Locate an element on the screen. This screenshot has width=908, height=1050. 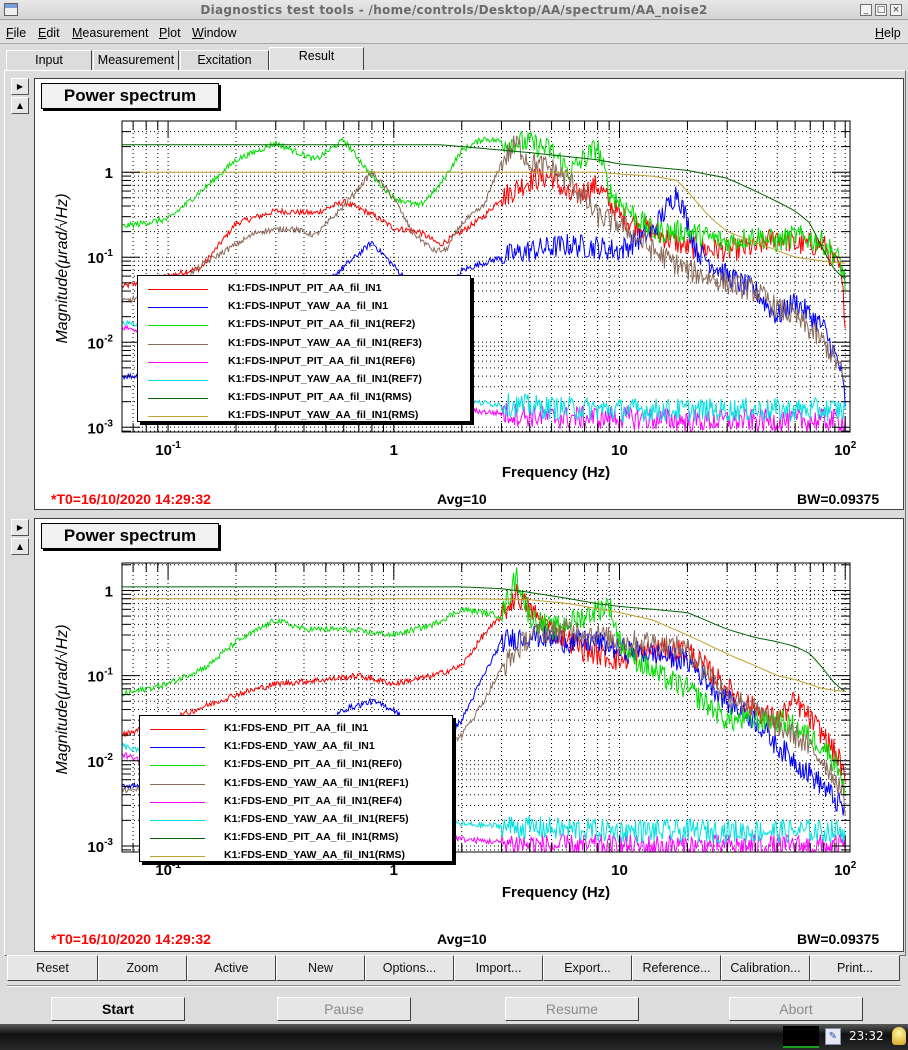
legend-entry: K1:FDS-END_PIT_AA_fil_IN1(RMS) is located at coordinates (296, 838).